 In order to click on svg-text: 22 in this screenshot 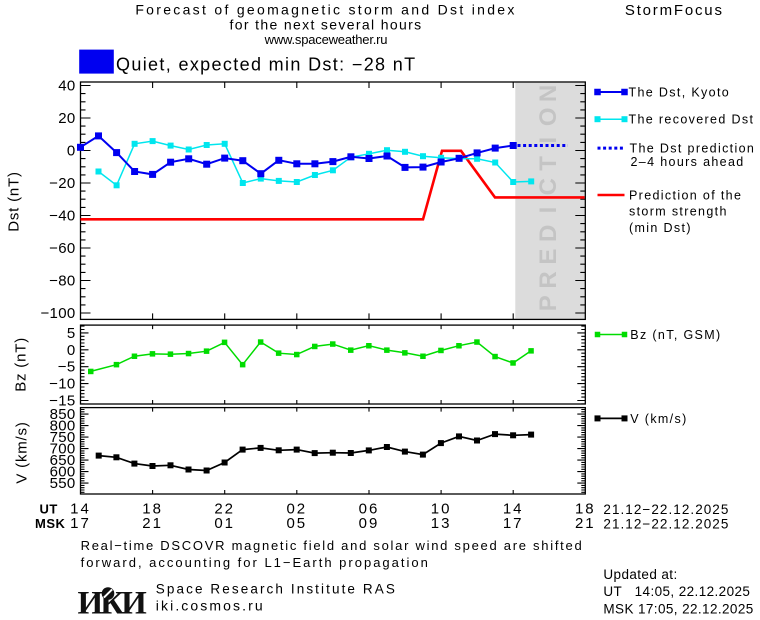, I will do `click(224, 509)`.